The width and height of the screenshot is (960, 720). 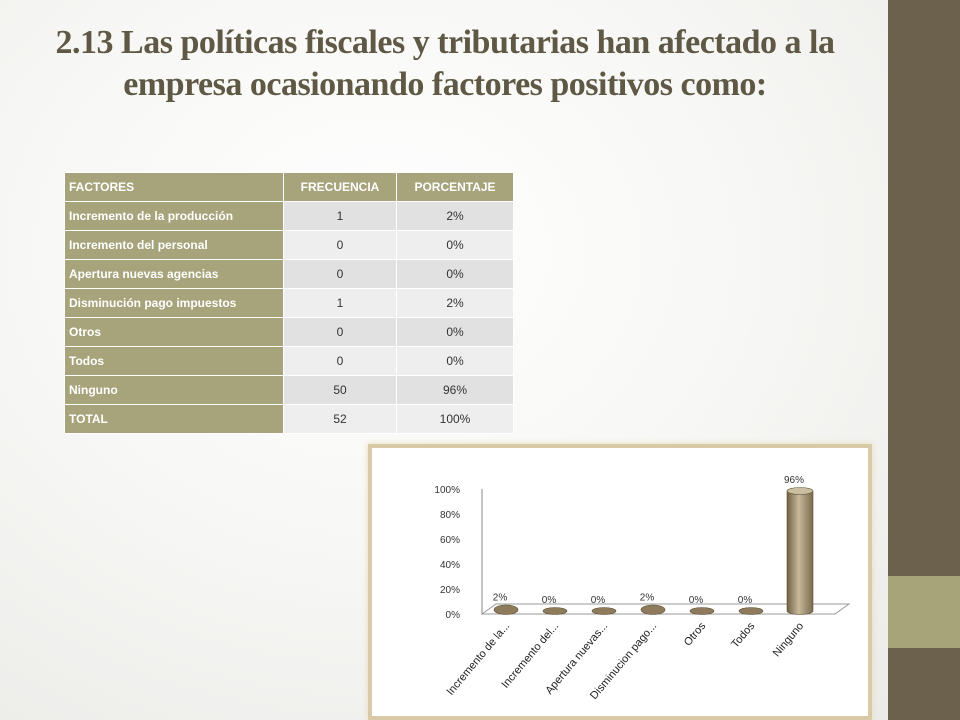 I want to click on y-tick-label: 80%, so click(x=450, y=515).